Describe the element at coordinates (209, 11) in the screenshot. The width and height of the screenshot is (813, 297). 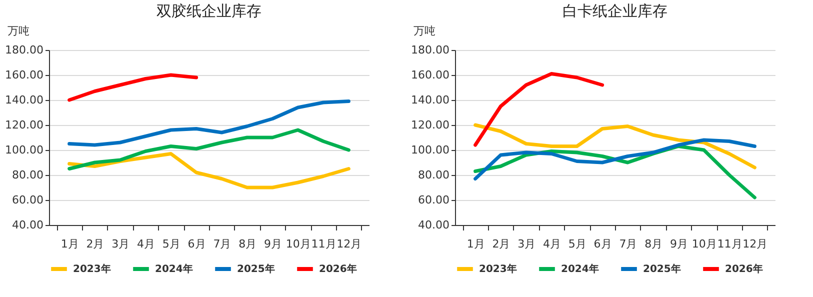
I see `chart-title: 双胶纸企业库存` at that location.